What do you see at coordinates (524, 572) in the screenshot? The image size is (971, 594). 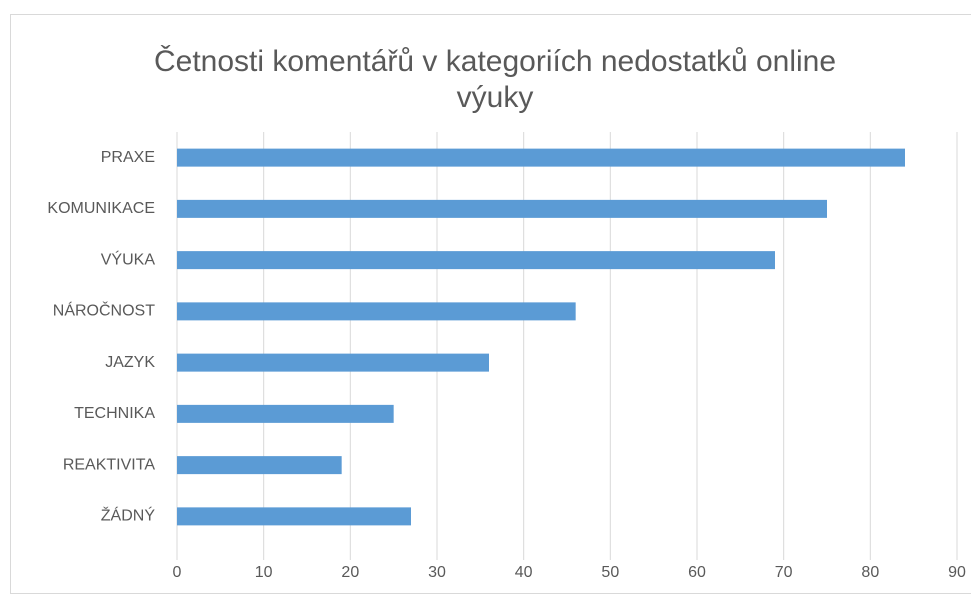 I see `x-tick-label: 40` at bounding box center [524, 572].